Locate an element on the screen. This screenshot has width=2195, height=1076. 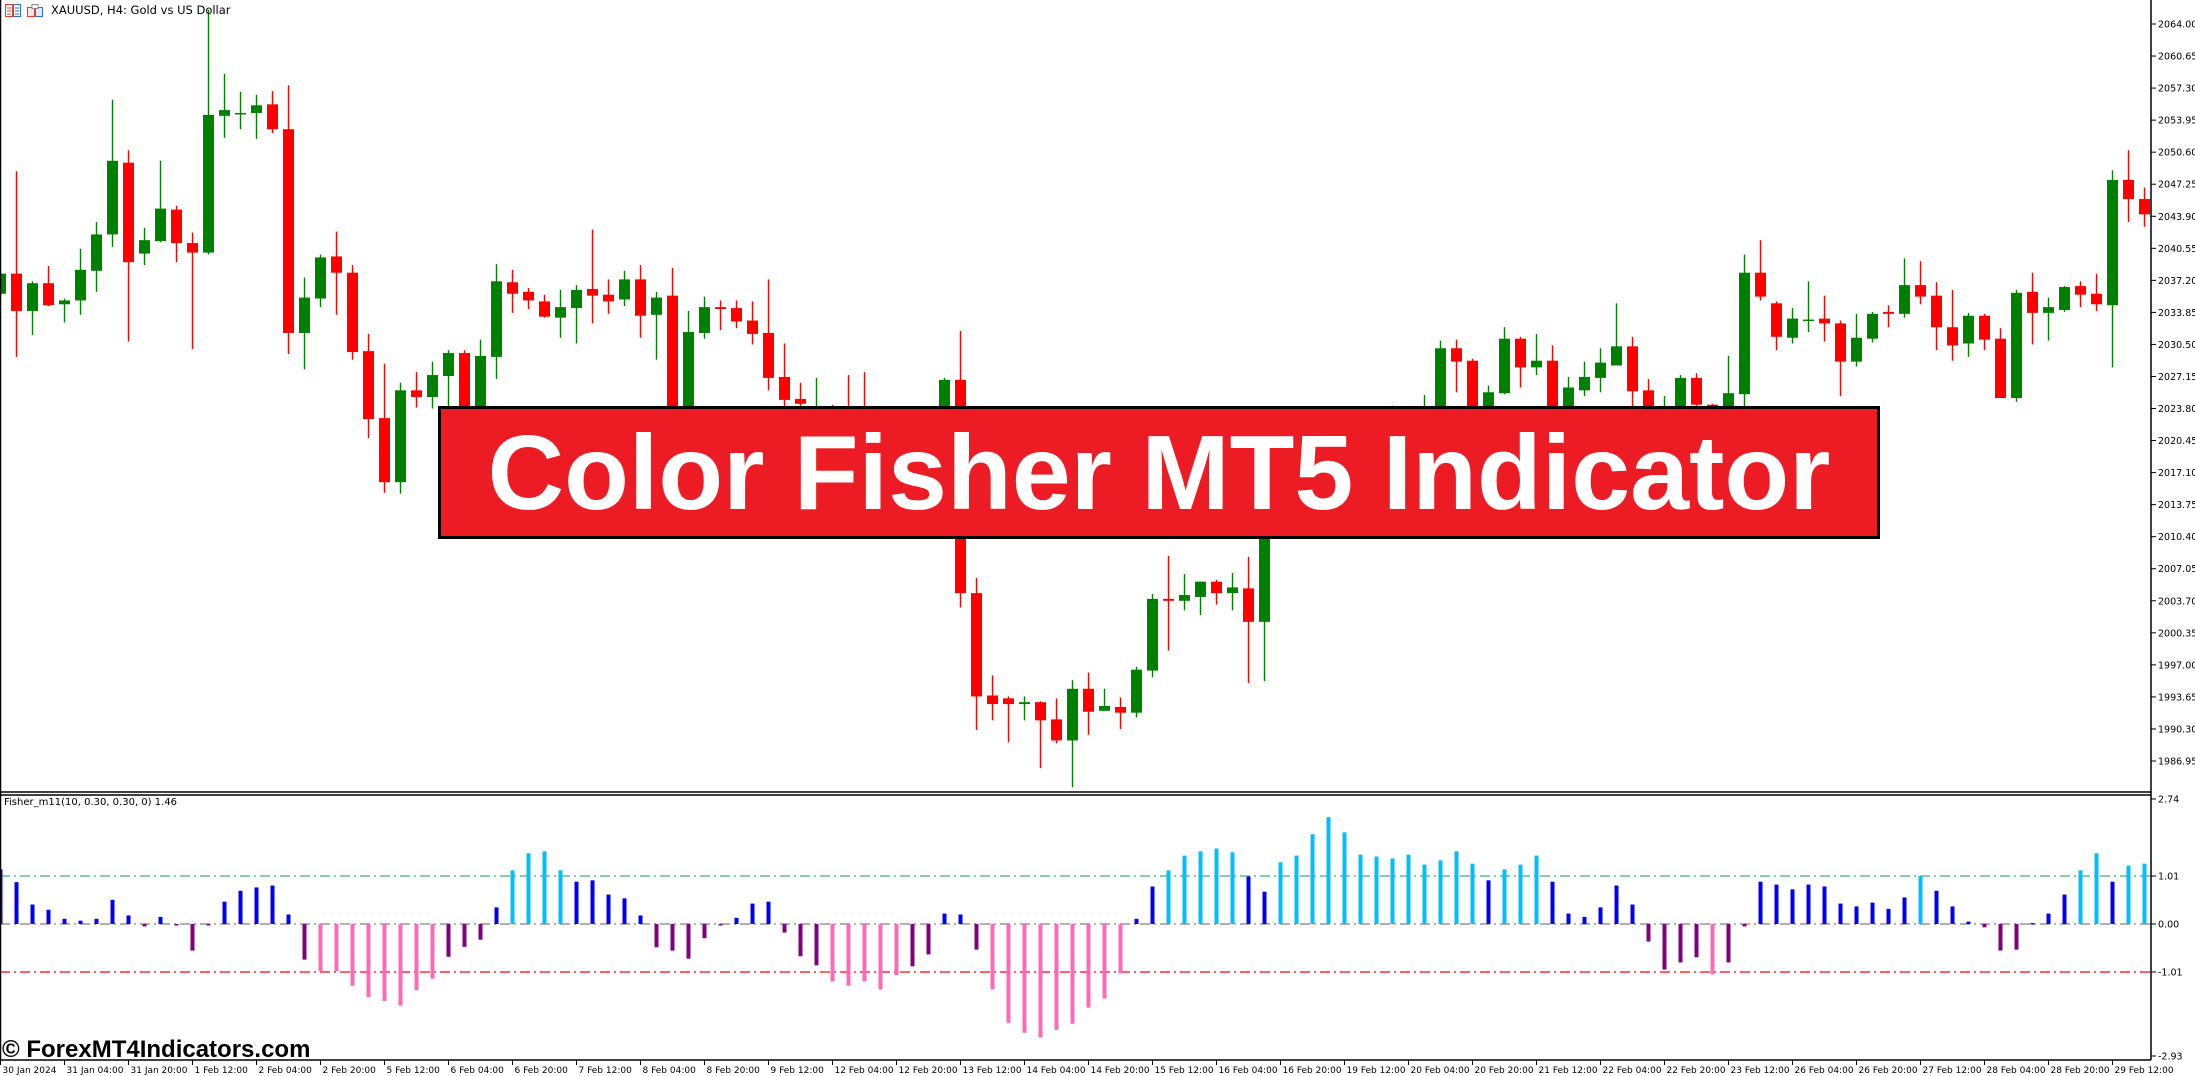
time-label: 26 Feb 20:00 is located at coordinates (1888, 1071).